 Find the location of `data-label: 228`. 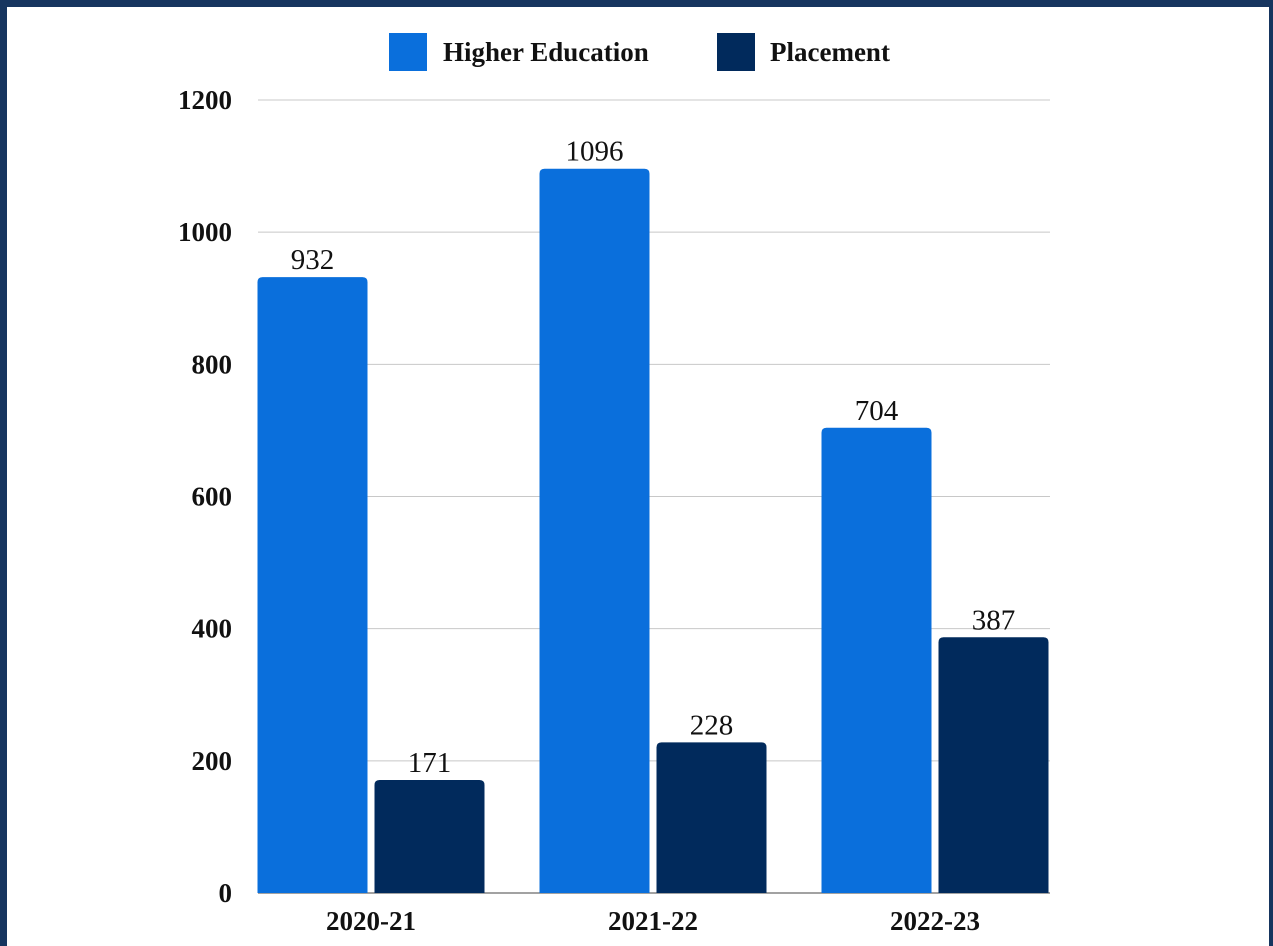

data-label: 228 is located at coordinates (712, 725).